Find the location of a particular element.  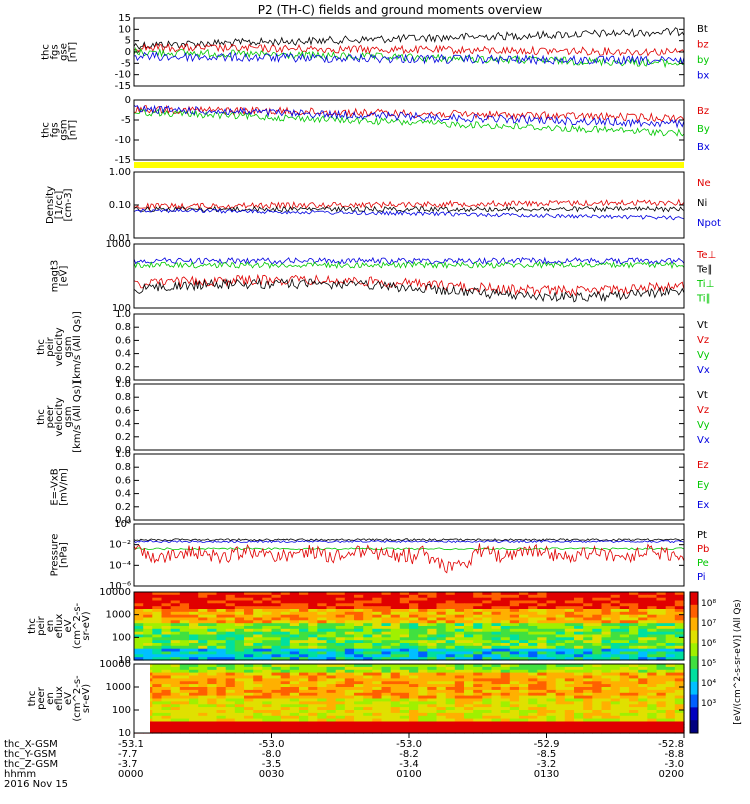

y-axis-label: peir is located at coordinates (50, 346).